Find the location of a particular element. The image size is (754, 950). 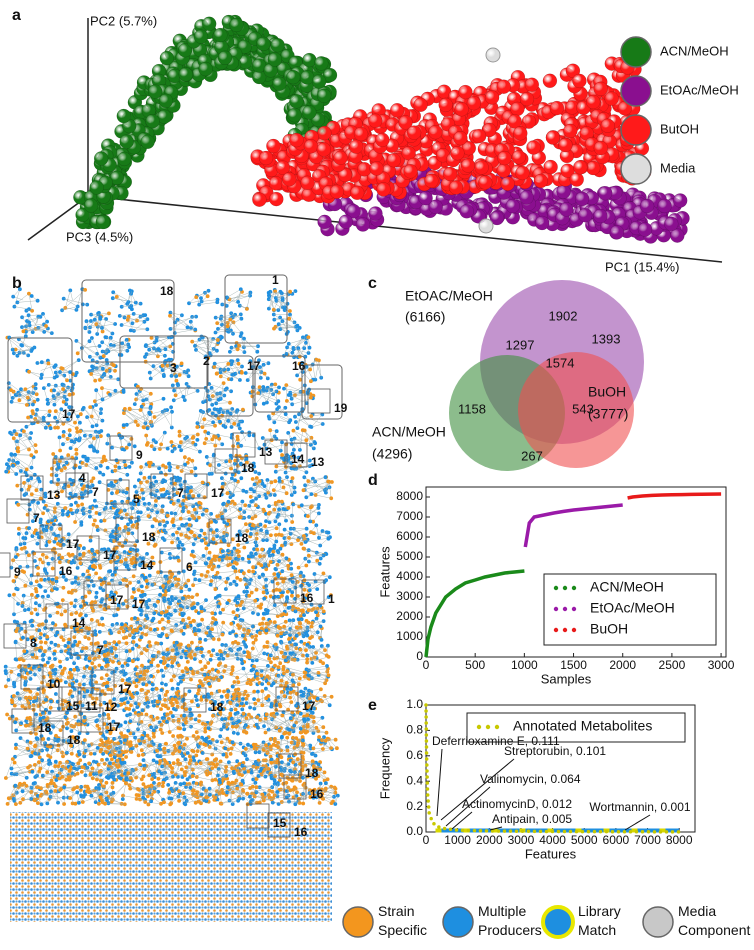

panel-label: a is located at coordinates (16, 15).